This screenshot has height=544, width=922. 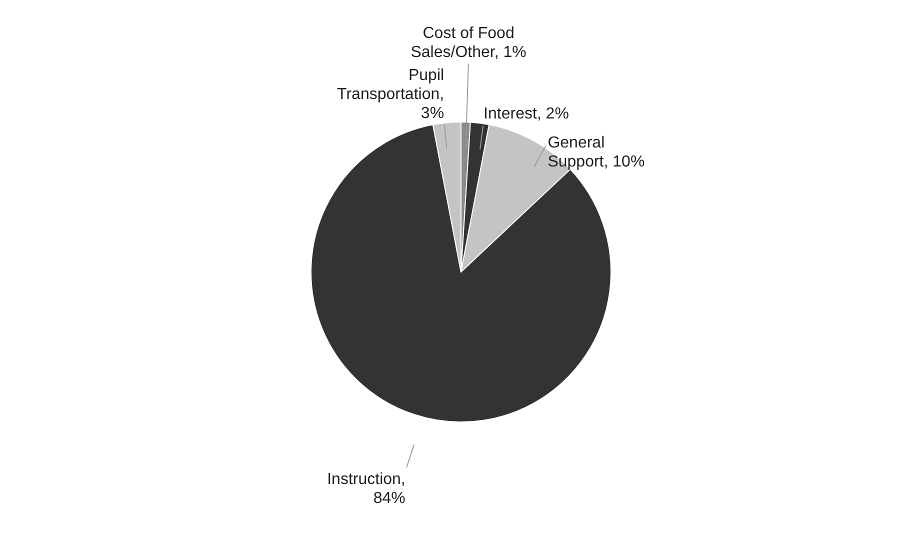 I want to click on slice-label: Cost of Food Sales/Other, 1%, so click(x=468, y=43).